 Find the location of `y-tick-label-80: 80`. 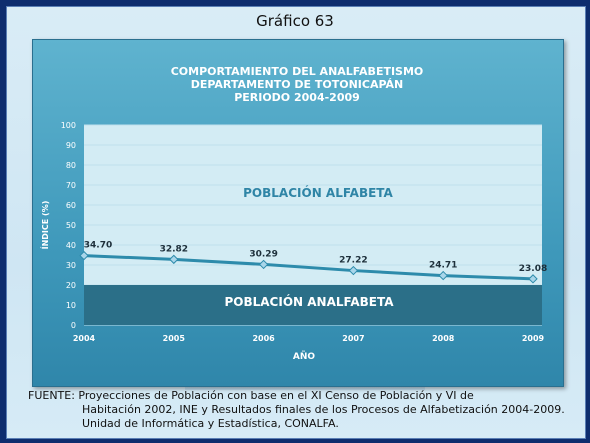

y-tick-label-80: 80 is located at coordinates (71, 165).